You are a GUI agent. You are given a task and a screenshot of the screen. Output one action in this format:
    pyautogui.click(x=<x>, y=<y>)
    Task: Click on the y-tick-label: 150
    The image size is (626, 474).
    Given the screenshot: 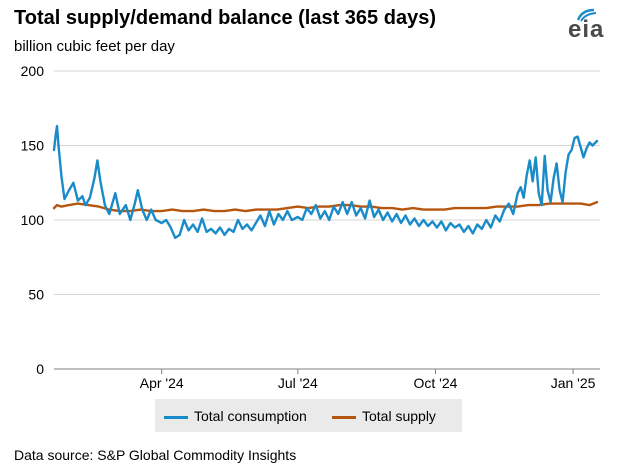 What is the action you would take?
    pyautogui.click(x=33, y=146)
    